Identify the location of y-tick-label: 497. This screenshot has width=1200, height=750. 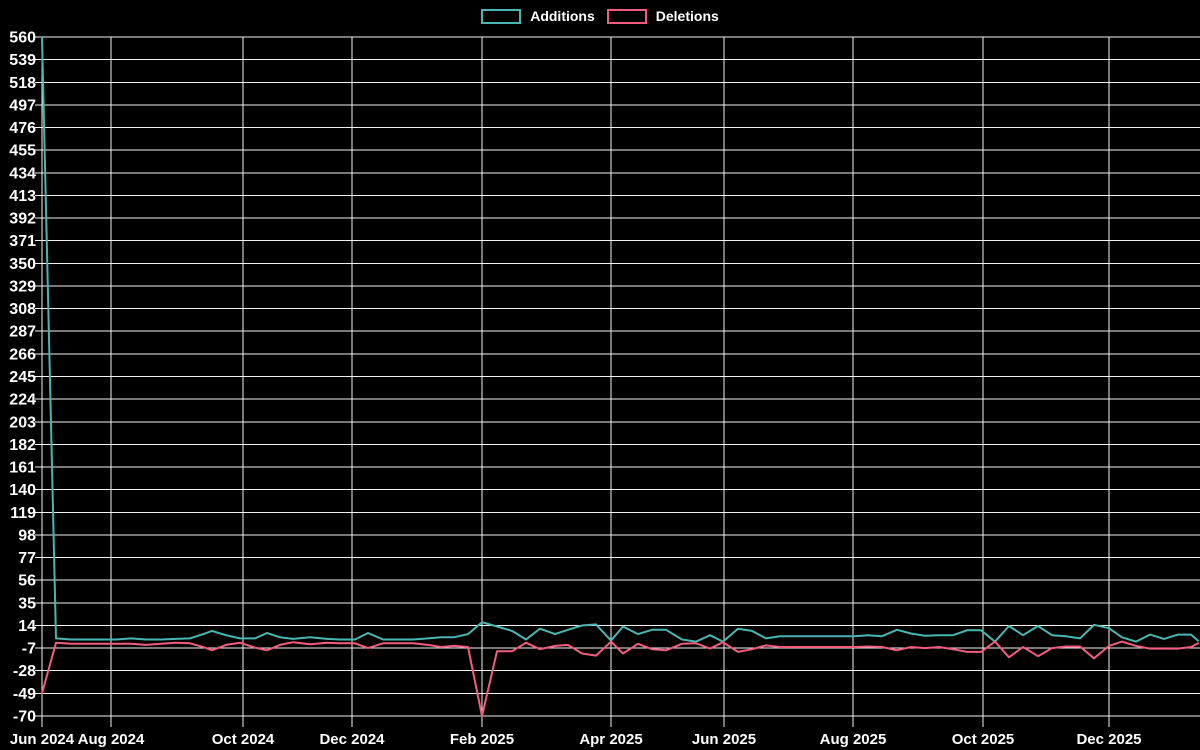
(22, 105).